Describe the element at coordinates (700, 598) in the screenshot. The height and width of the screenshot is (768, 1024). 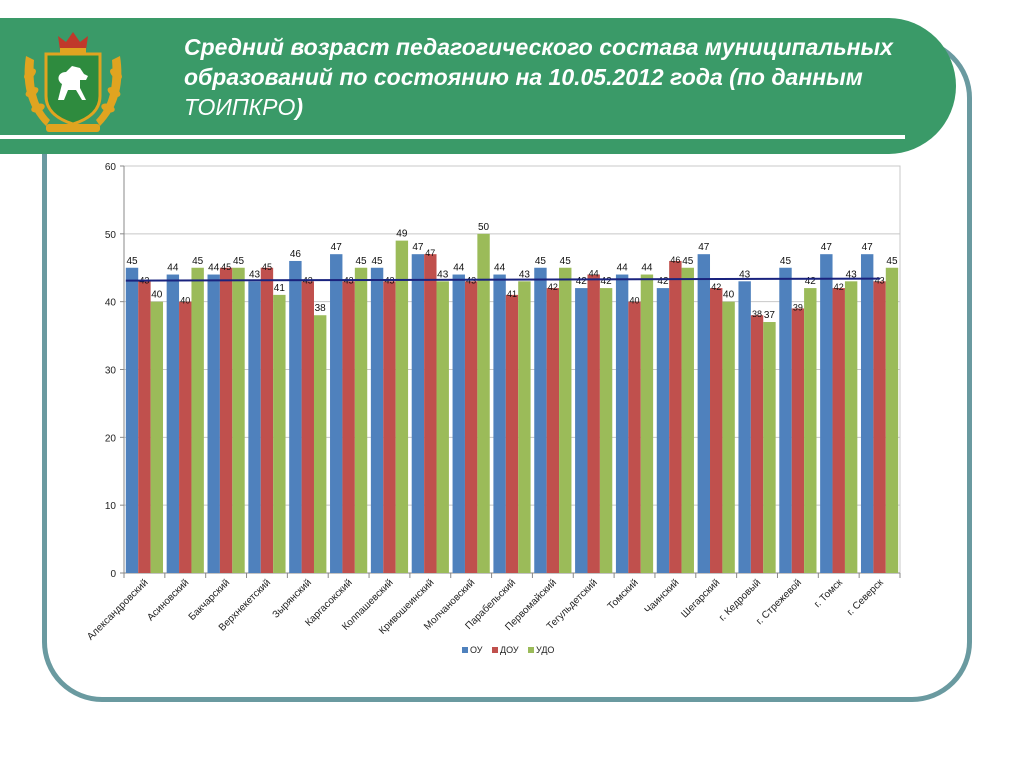
I see `x-tick-label: Шегарский` at that location.